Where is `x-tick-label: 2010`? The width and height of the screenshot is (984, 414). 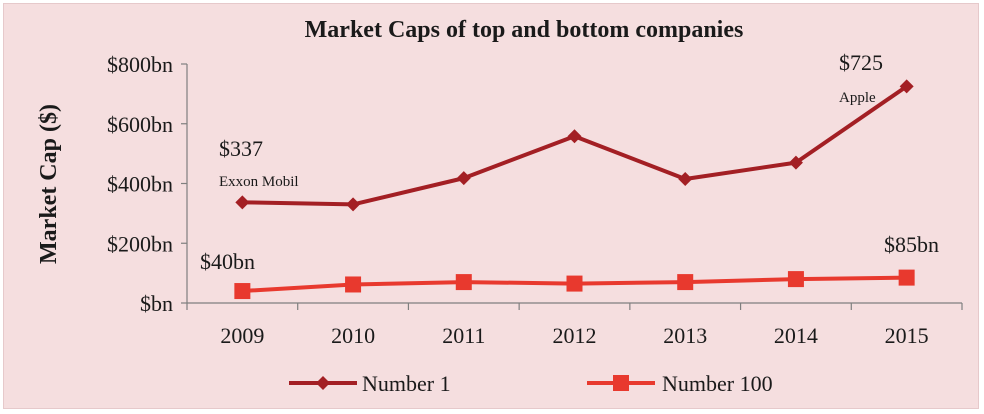
x-tick-label: 2010 is located at coordinates (353, 335).